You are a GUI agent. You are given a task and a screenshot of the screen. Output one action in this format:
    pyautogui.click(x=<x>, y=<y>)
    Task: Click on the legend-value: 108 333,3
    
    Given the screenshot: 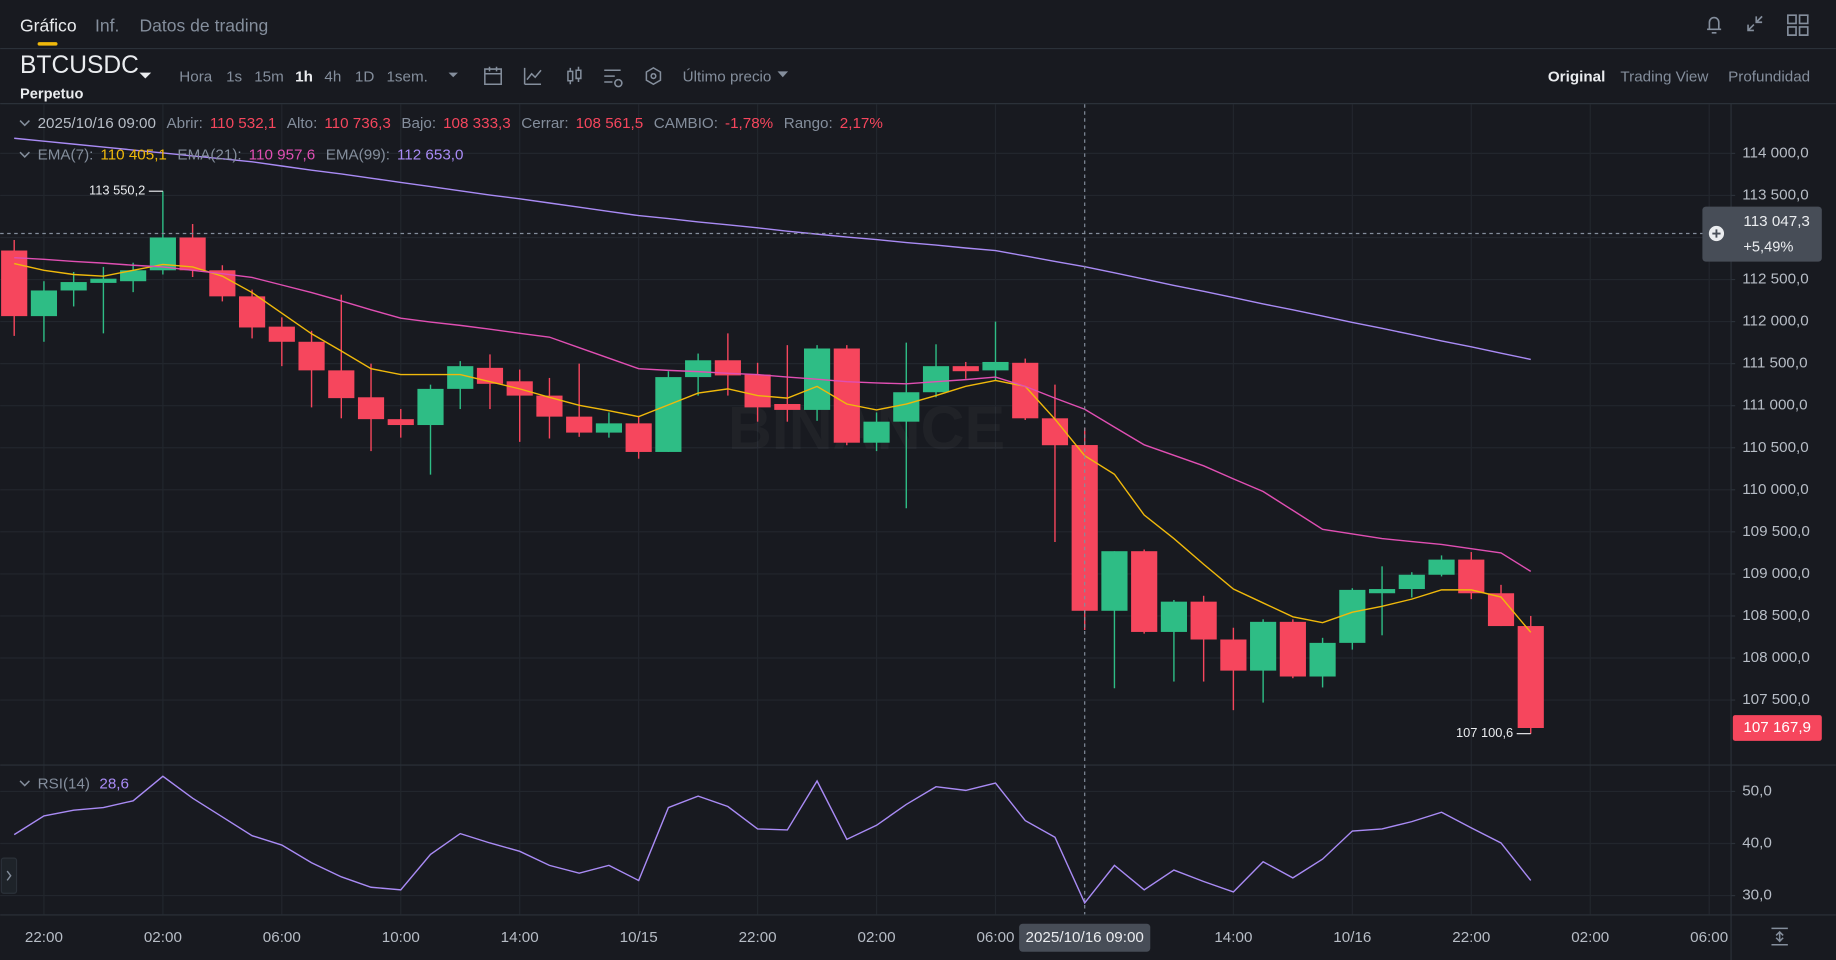 What is the action you would take?
    pyautogui.click(x=477, y=123)
    